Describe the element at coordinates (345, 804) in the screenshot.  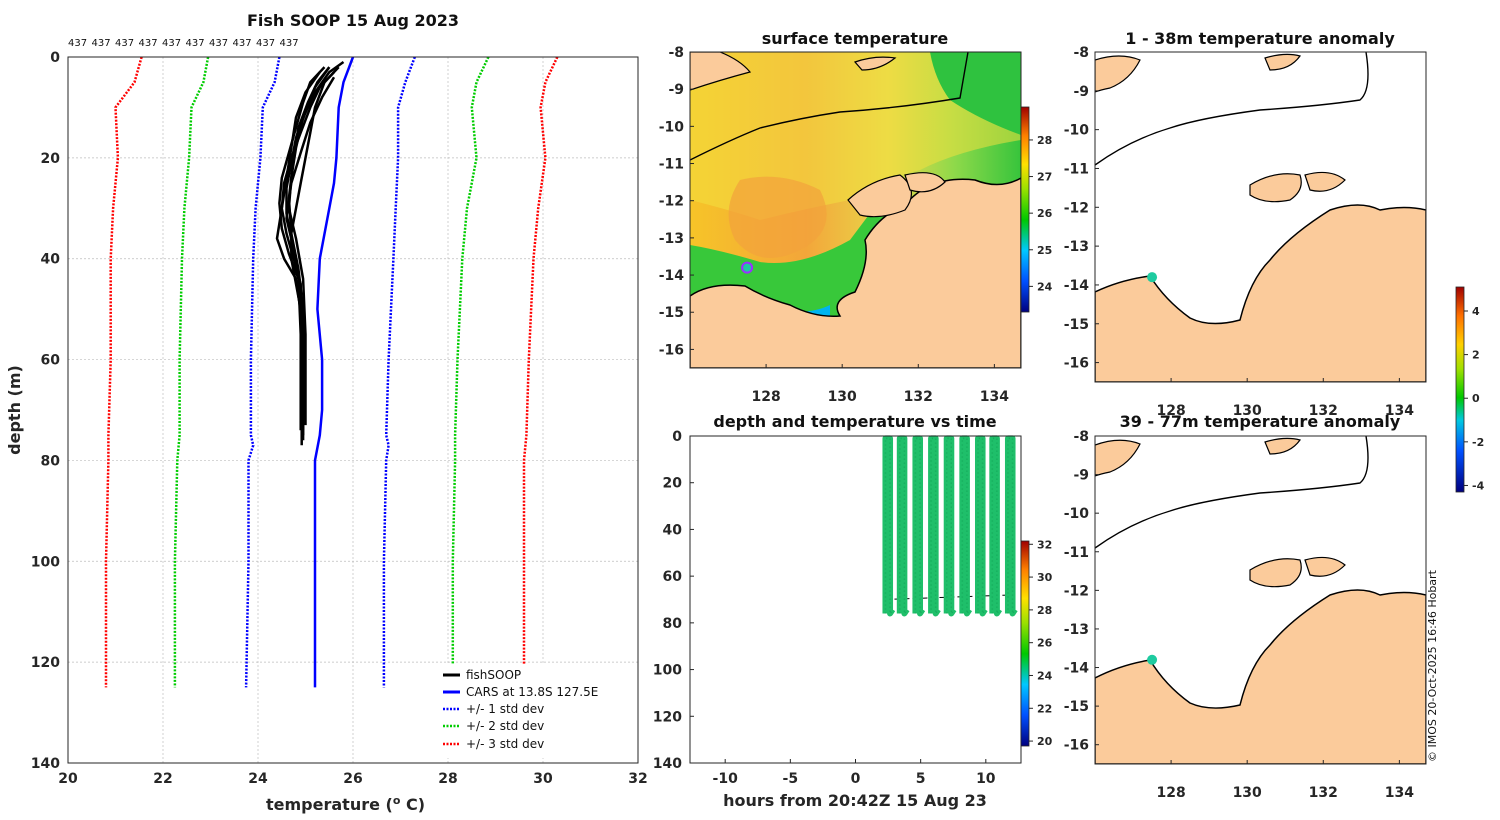
I see `profile-xlabel: temperature (o C)` at that location.